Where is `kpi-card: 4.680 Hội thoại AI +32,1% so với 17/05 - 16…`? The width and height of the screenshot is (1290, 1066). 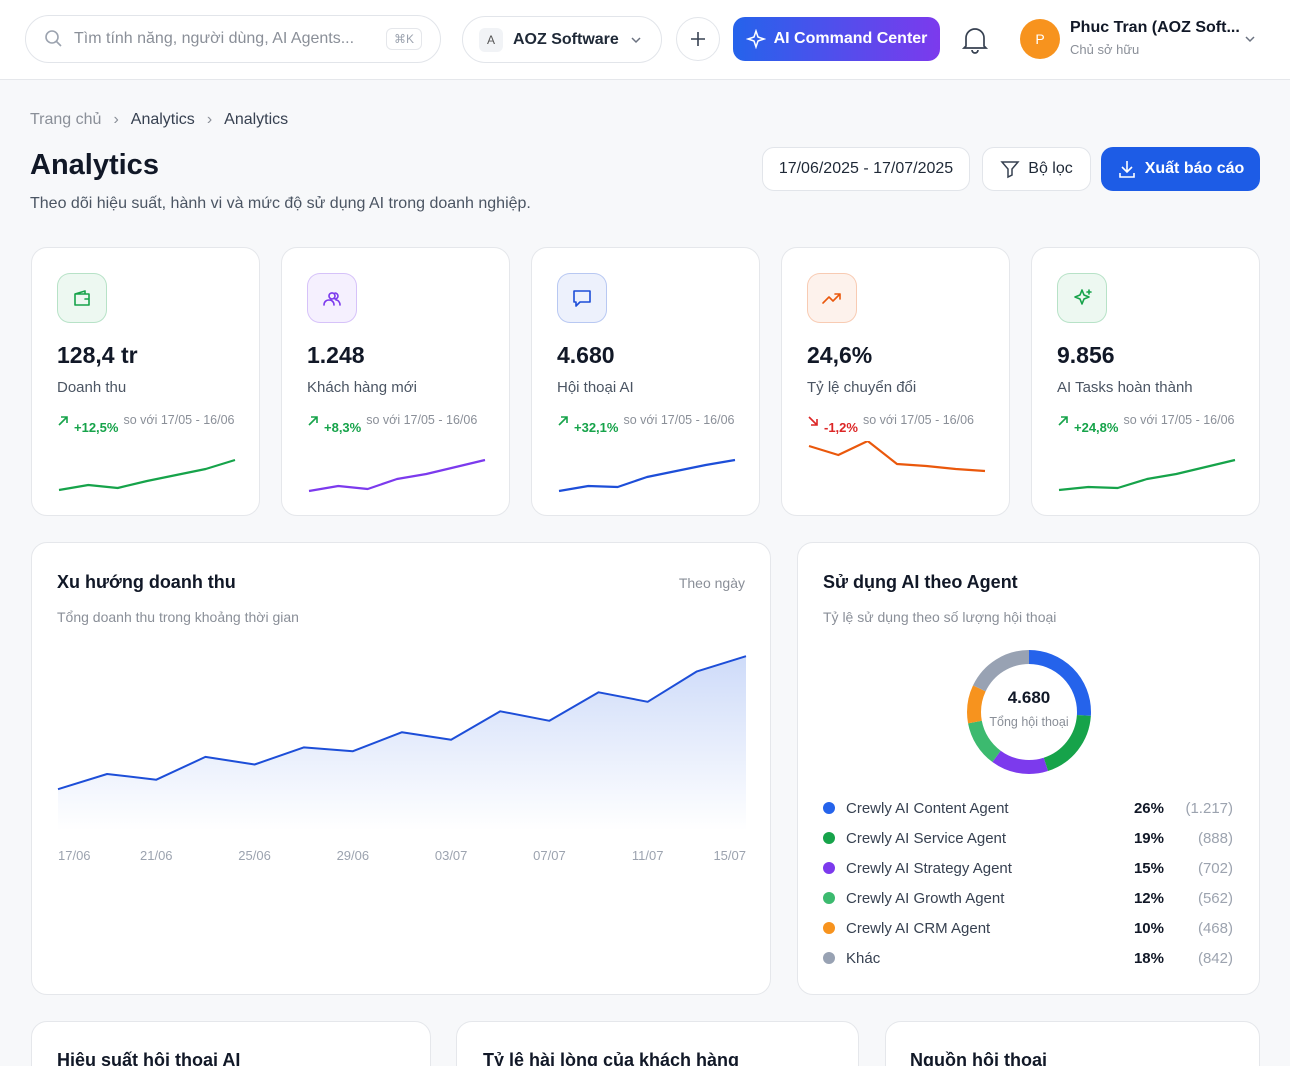 kpi-card: 4.680 Hội thoại AI +32,1% so với 17/05 - 16… is located at coordinates (645, 381).